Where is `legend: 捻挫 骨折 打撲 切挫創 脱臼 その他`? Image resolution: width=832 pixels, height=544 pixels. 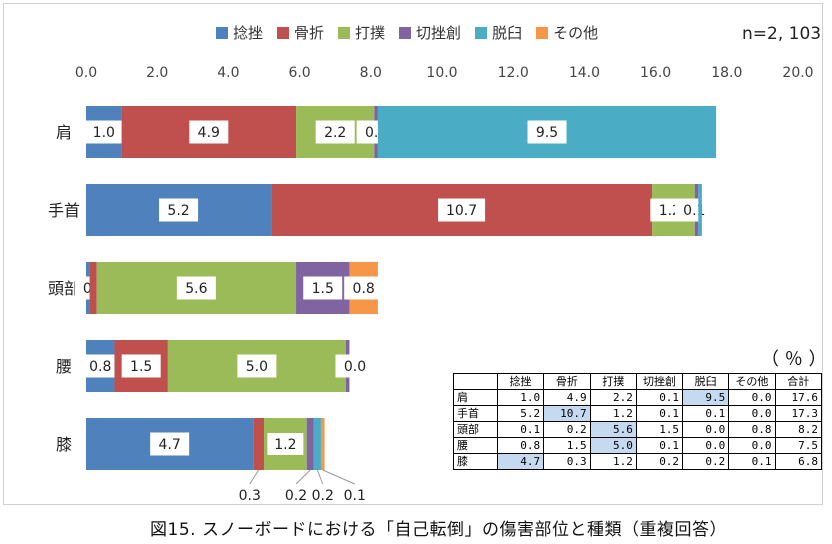
legend: 捻挫 骨折 打撲 切挫創 脱臼 その他 is located at coordinates (407, 32).